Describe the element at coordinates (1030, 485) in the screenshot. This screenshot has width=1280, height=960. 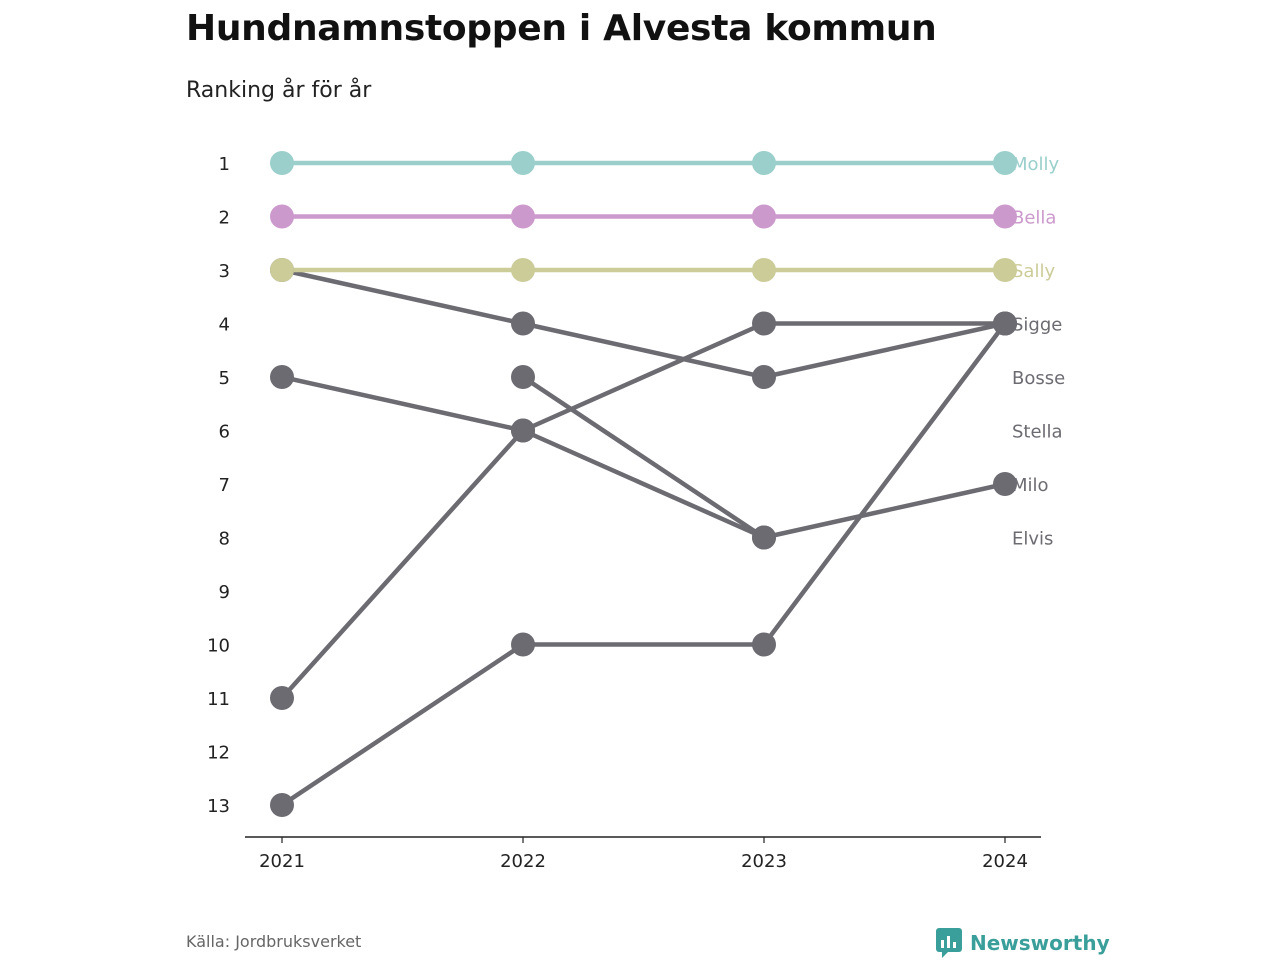
I see `series-label-milo: Milo` at that location.